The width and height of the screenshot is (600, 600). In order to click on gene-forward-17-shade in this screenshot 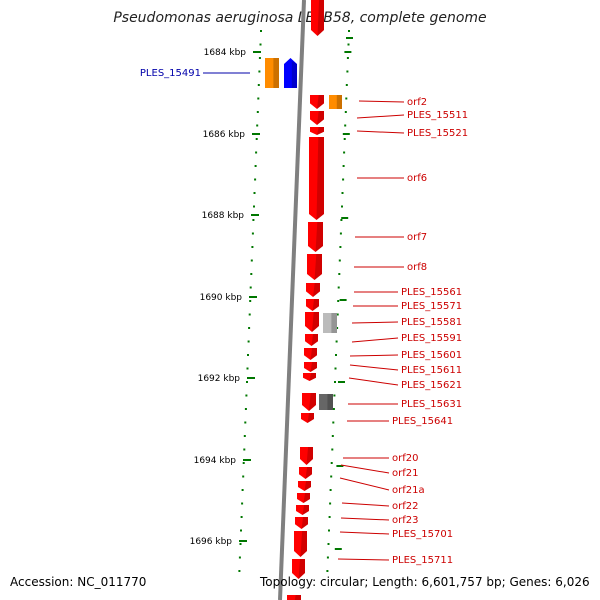, I will do `click(308, 473)`.